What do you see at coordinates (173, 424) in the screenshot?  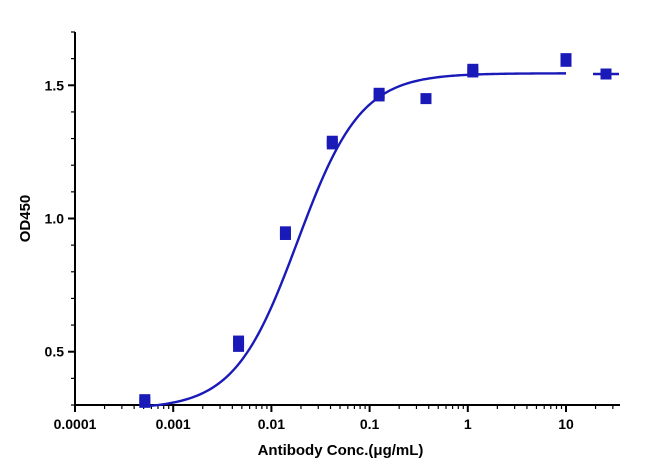 I see `x-tick-label: 0.001` at bounding box center [173, 424].